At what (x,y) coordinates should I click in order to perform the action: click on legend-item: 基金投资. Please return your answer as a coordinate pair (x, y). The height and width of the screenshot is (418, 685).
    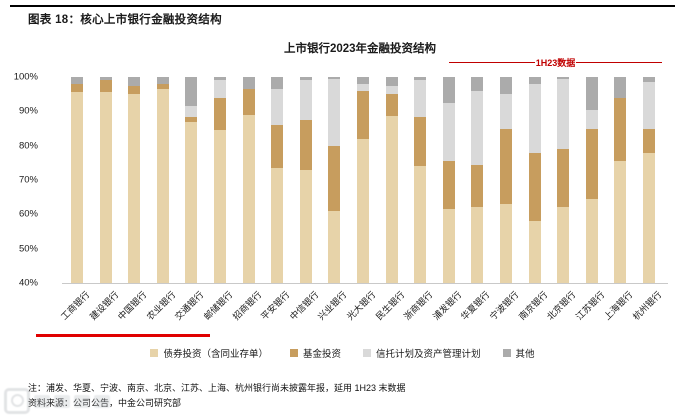
    Looking at the image, I should click on (315, 353).